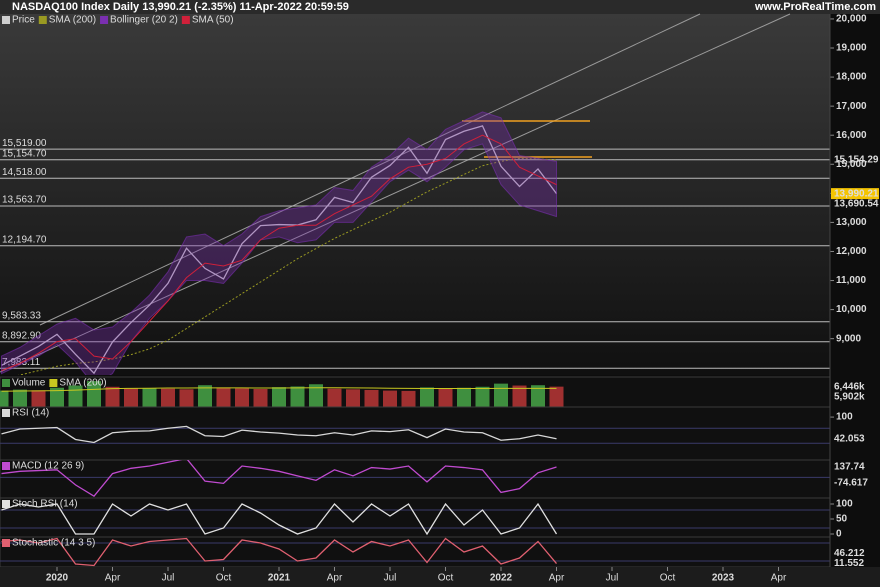  Describe the element at coordinates (815, 7) in the screenshot. I see `source: www.ProRealTime.com` at that location.